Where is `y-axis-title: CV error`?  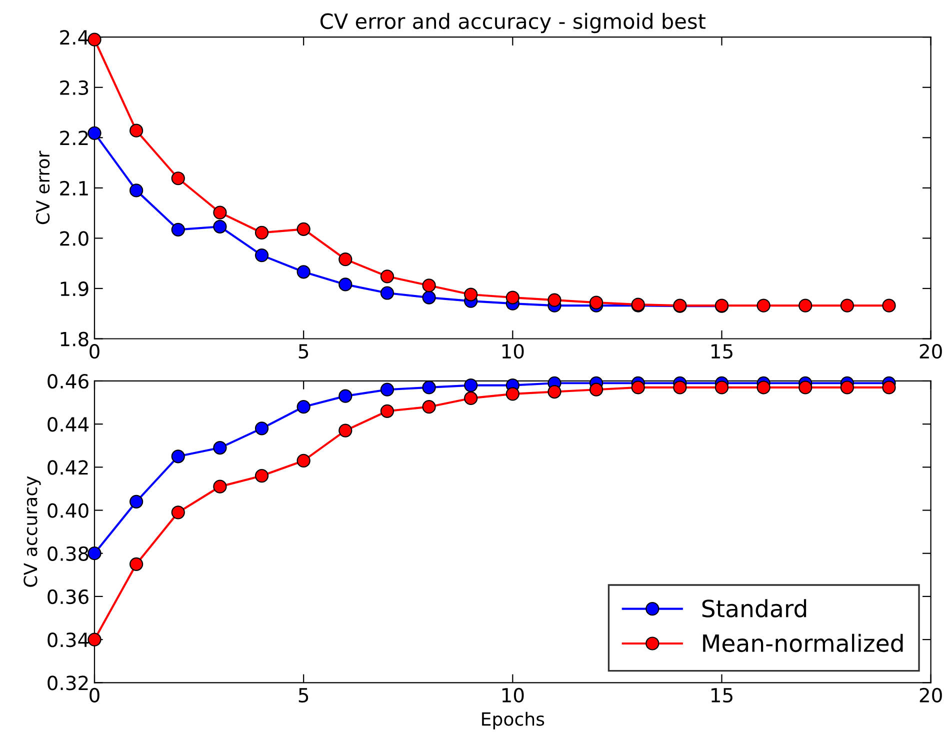
y-axis-title: CV error is located at coordinates (43, 187).